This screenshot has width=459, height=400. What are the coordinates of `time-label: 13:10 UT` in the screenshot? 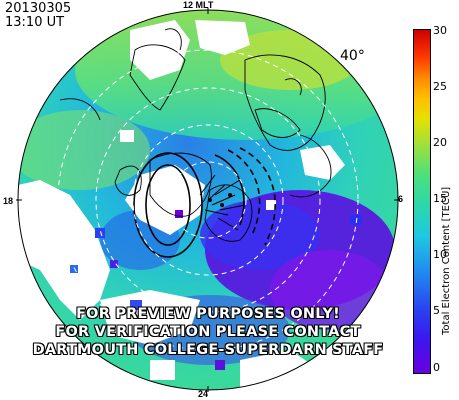 It's located at (35, 22).